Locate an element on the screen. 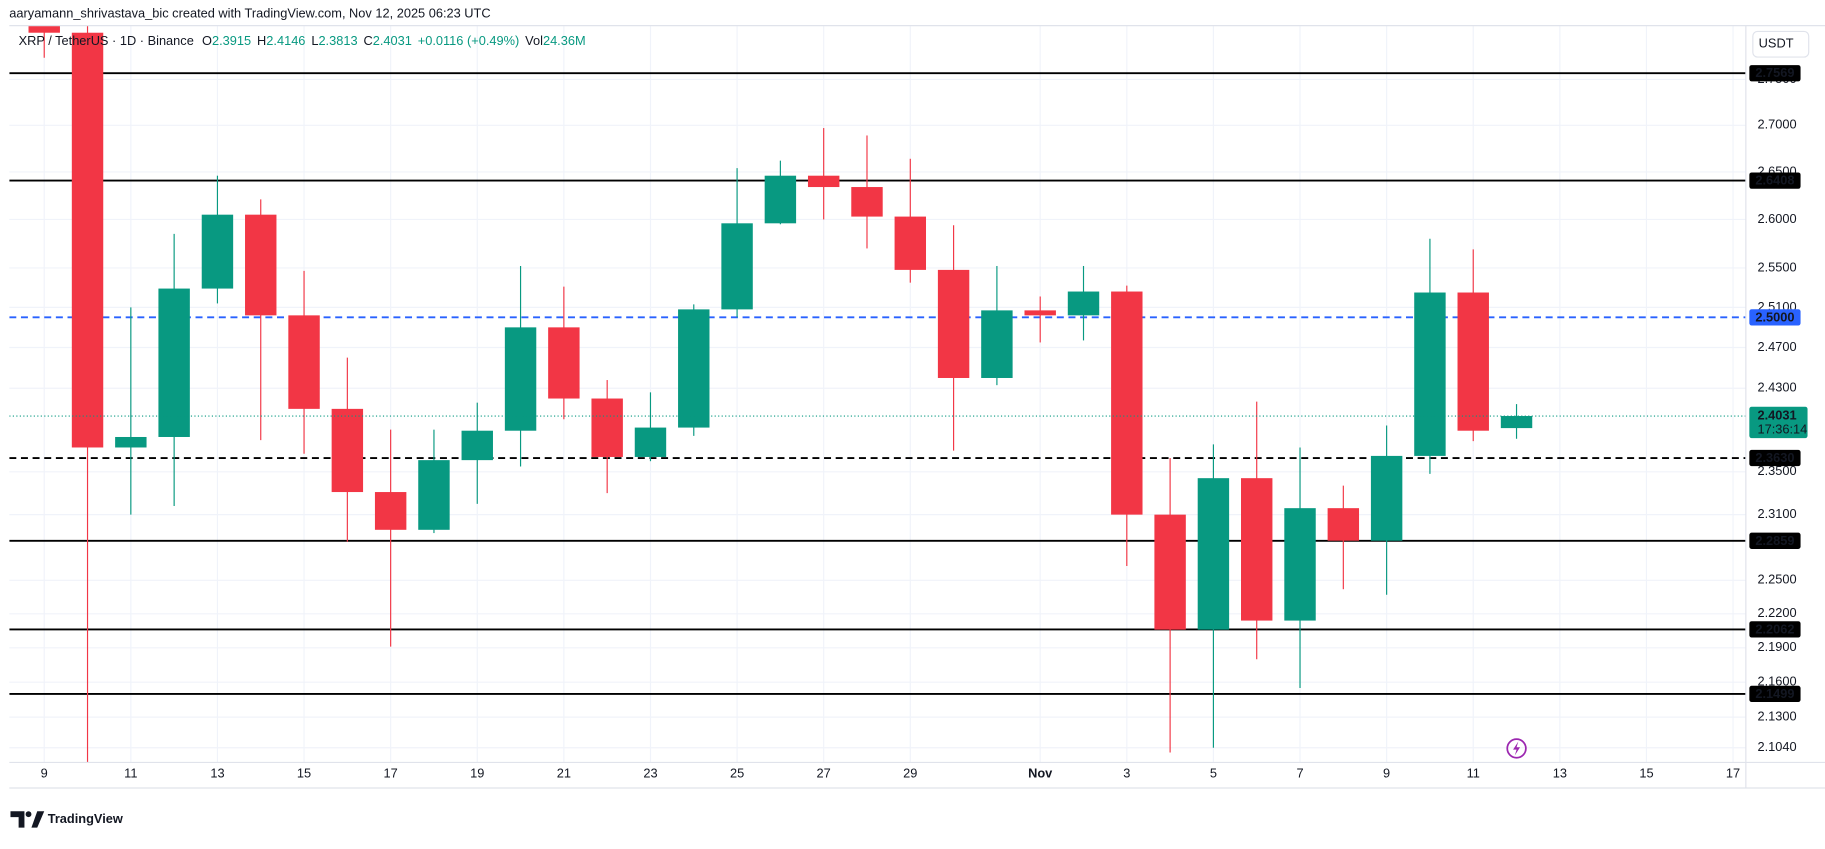 Image resolution: width=1825 pixels, height=849 pixels. legend-symbol: XRP / TetherUS · 1D · Binance is located at coordinates (106, 40).